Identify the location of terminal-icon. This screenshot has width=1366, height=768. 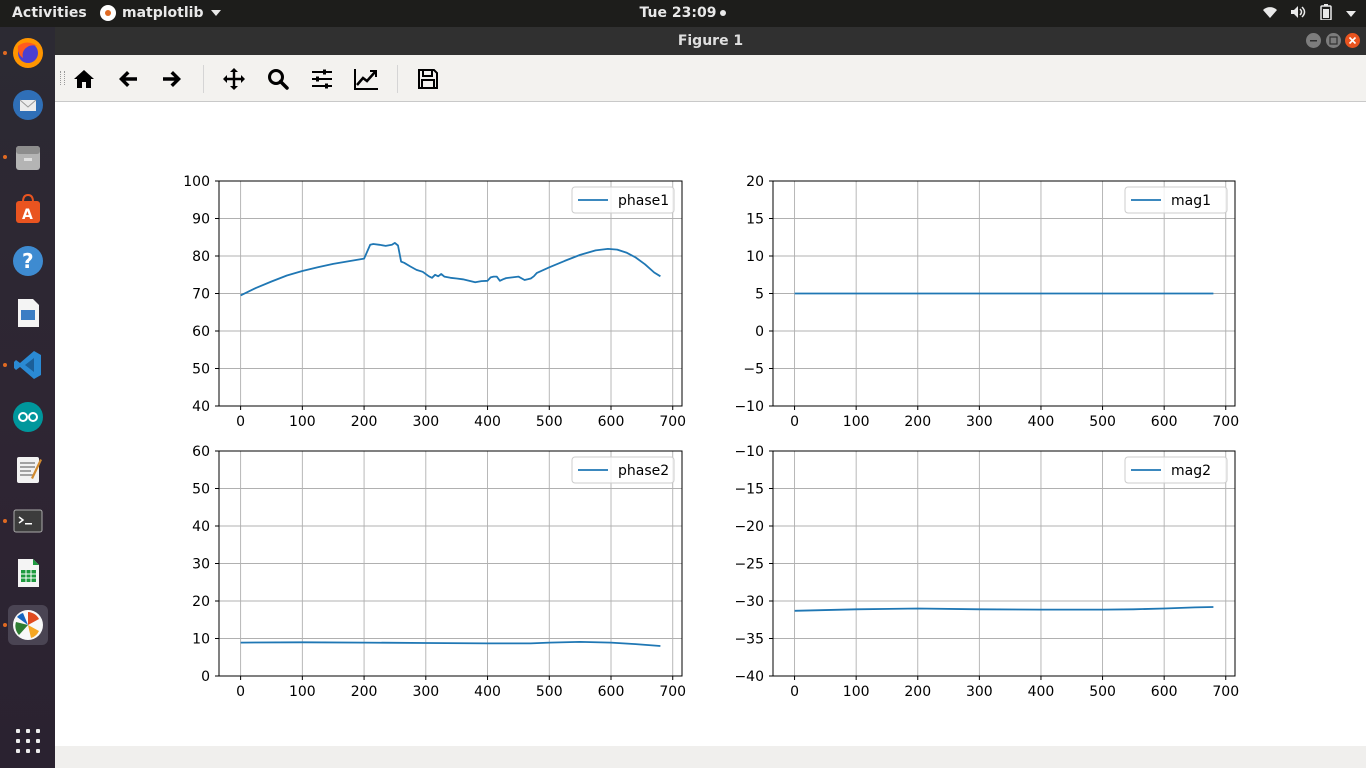
(28, 521).